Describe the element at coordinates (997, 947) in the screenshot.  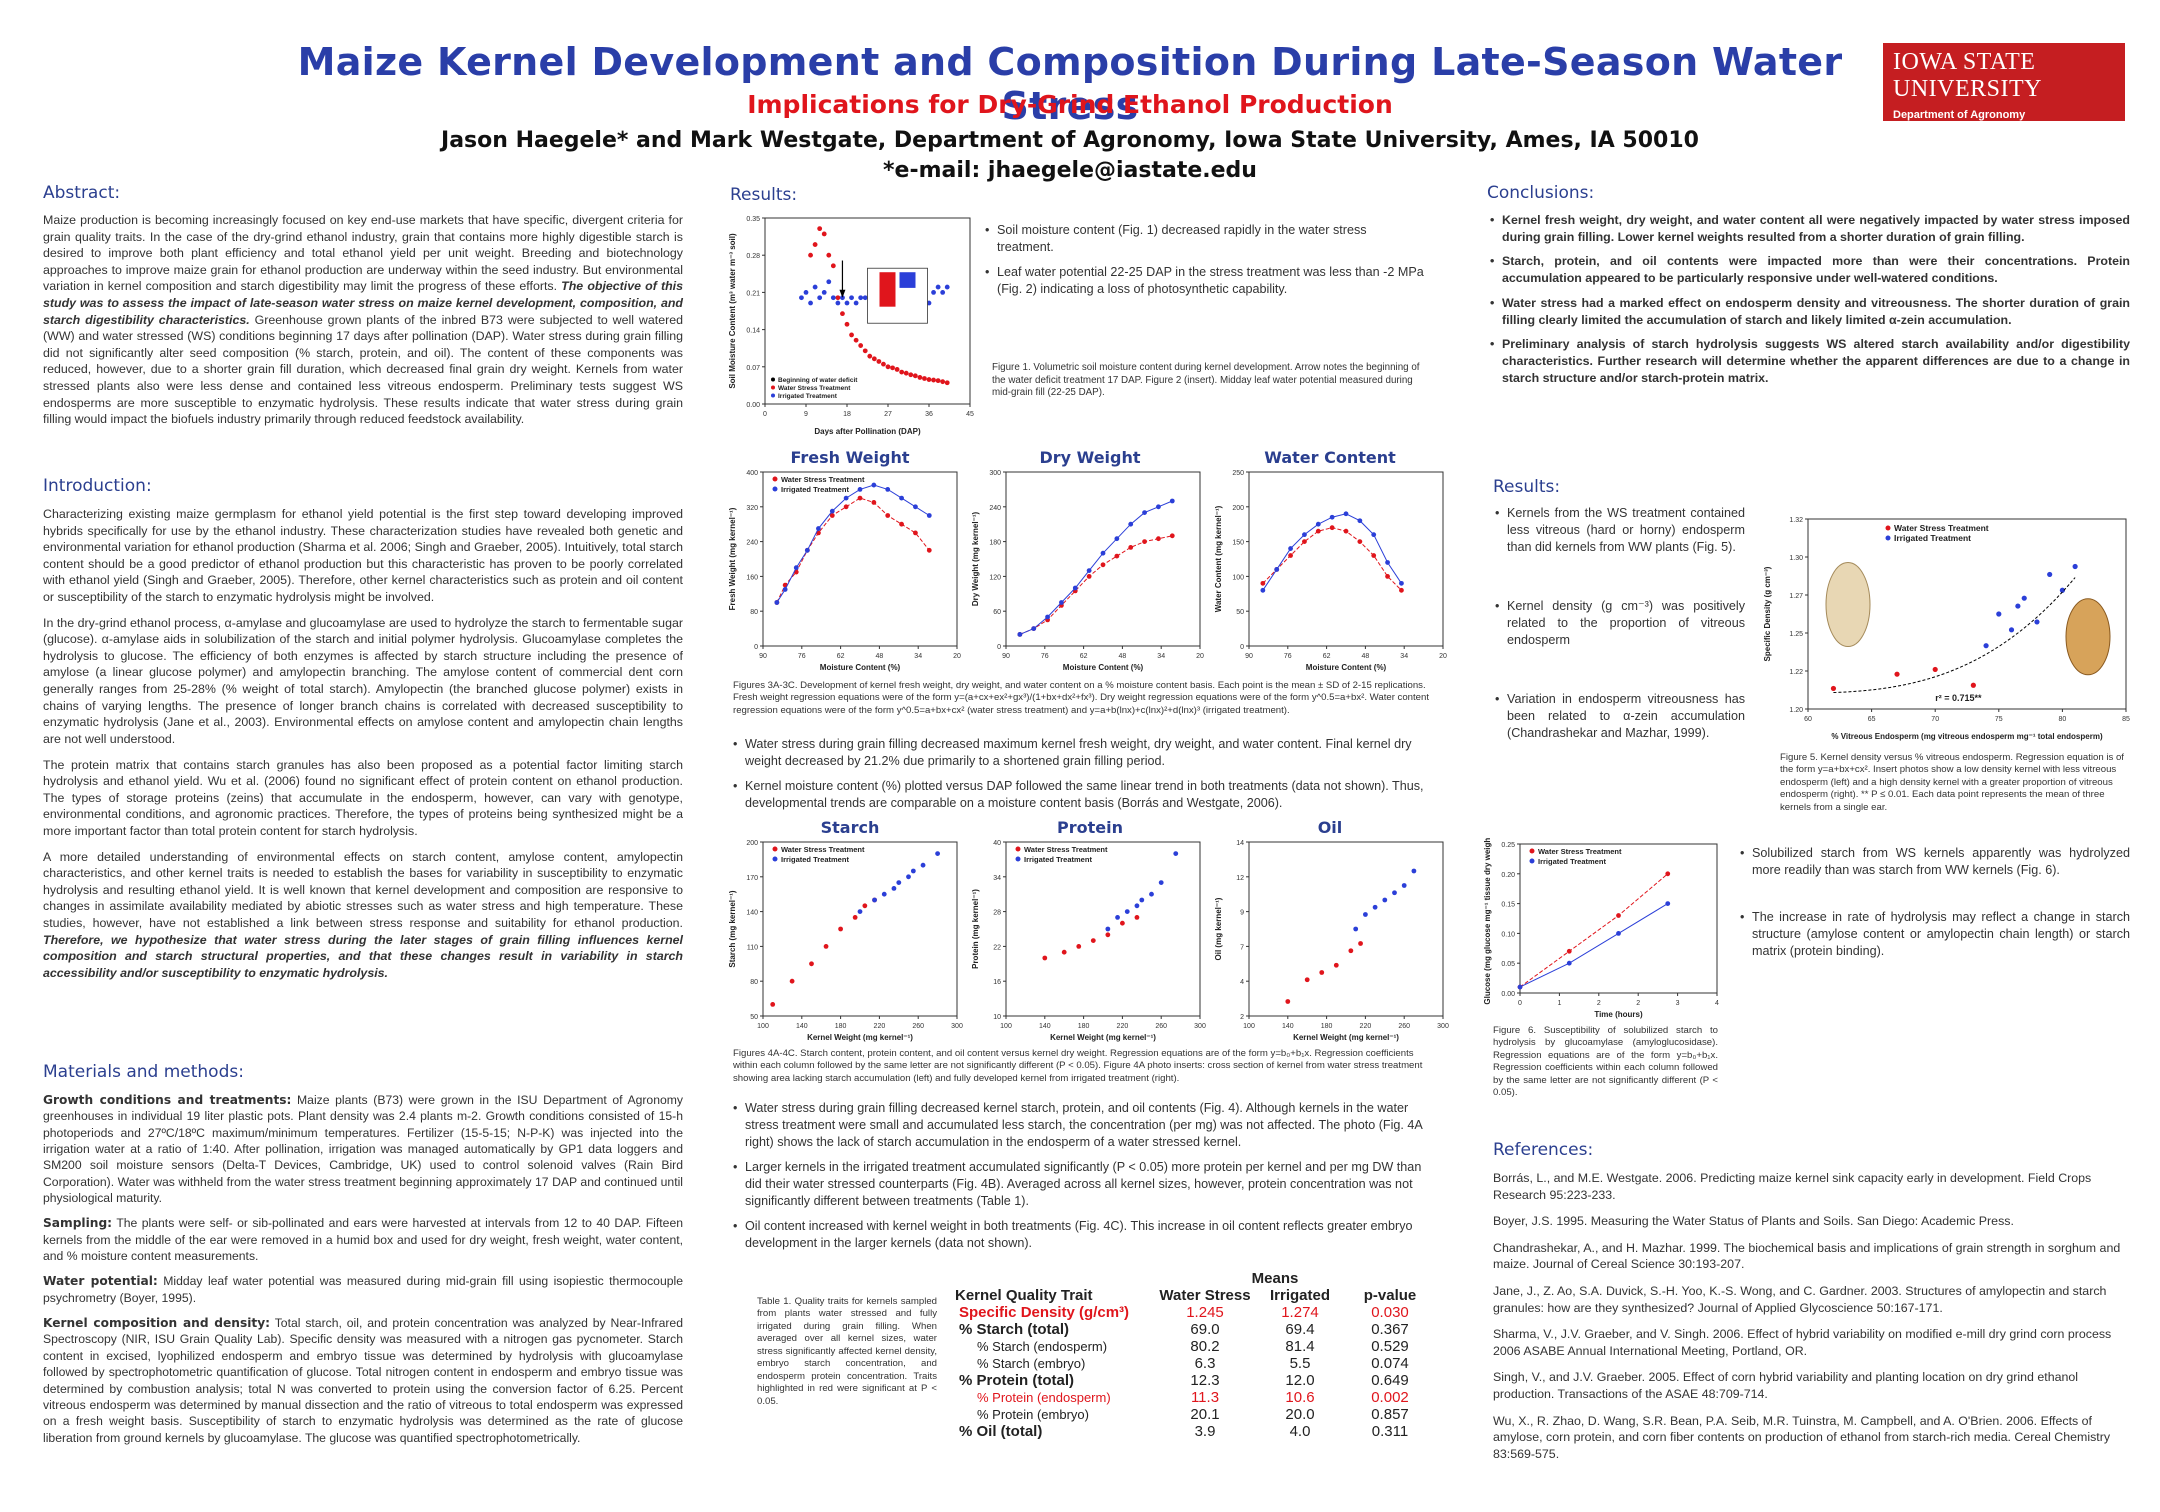
I see `y-tick-label: 22` at that location.